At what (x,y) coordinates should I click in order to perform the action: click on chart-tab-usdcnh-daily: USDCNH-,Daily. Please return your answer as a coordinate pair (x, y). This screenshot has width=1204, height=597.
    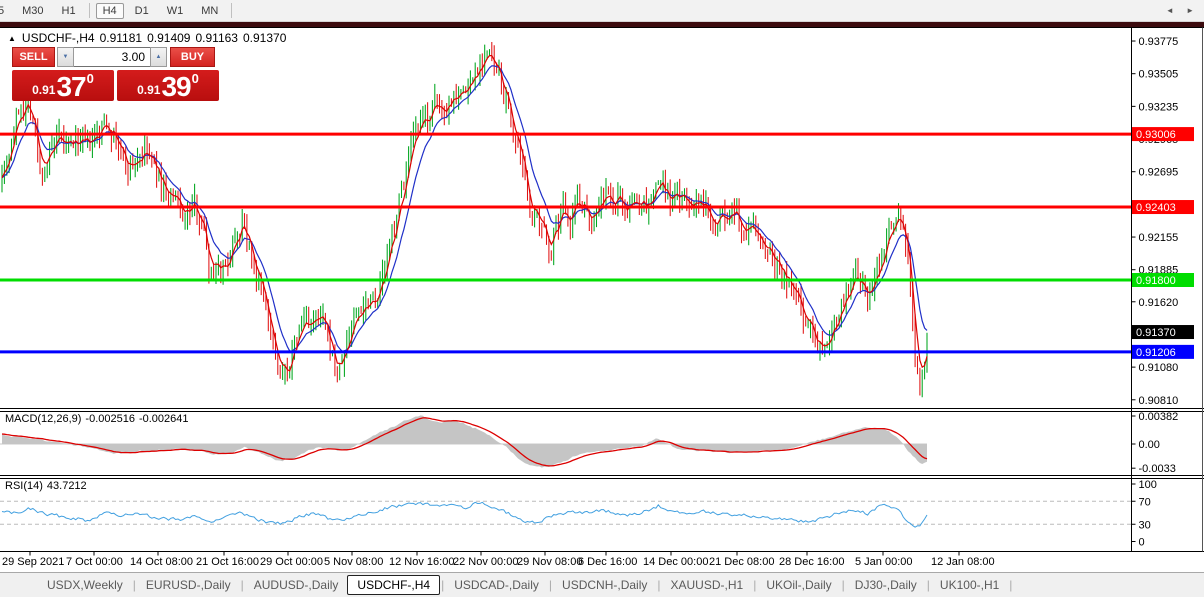
    Looking at the image, I should click on (605, 585).